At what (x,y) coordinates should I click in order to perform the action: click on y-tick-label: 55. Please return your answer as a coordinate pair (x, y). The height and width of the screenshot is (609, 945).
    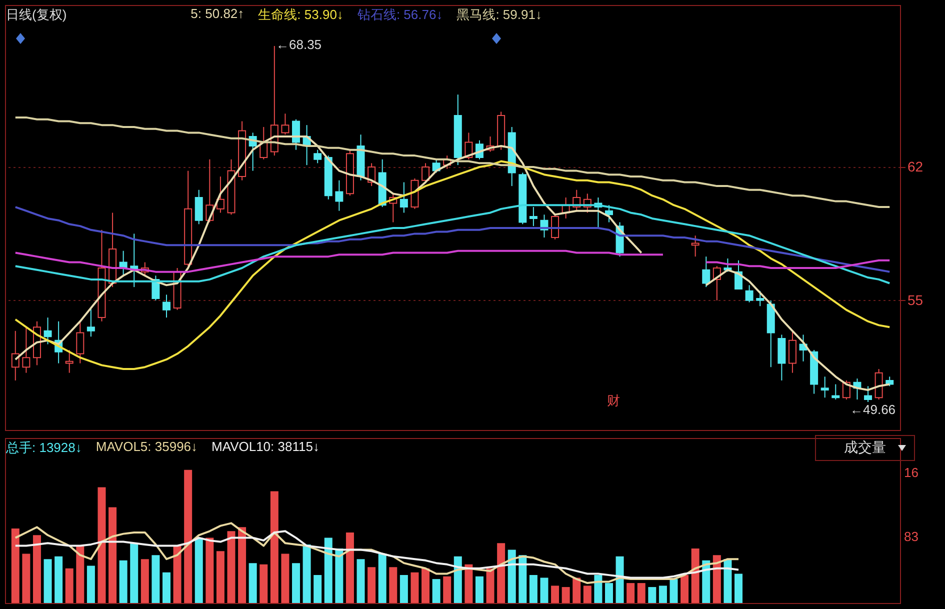
    Looking at the image, I should click on (916, 300).